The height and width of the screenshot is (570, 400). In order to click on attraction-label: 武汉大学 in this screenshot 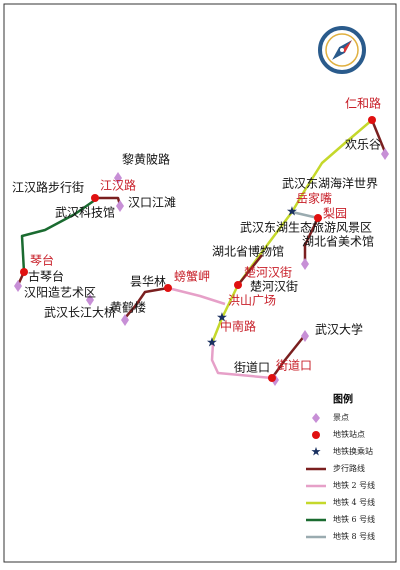, I will do `click(339, 329)`.